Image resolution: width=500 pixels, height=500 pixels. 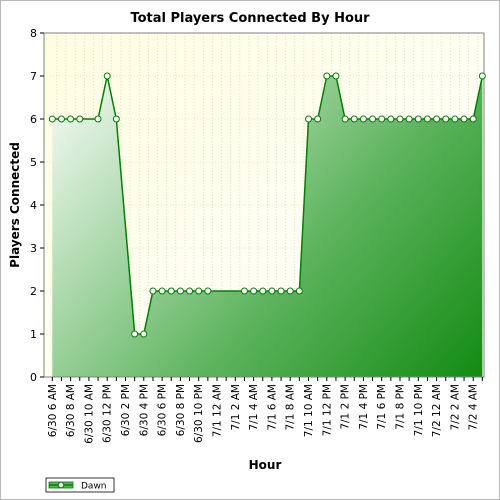 I want to click on y-axis: 0 1 2 3 4 5 6 7 8, so click(x=37, y=205).